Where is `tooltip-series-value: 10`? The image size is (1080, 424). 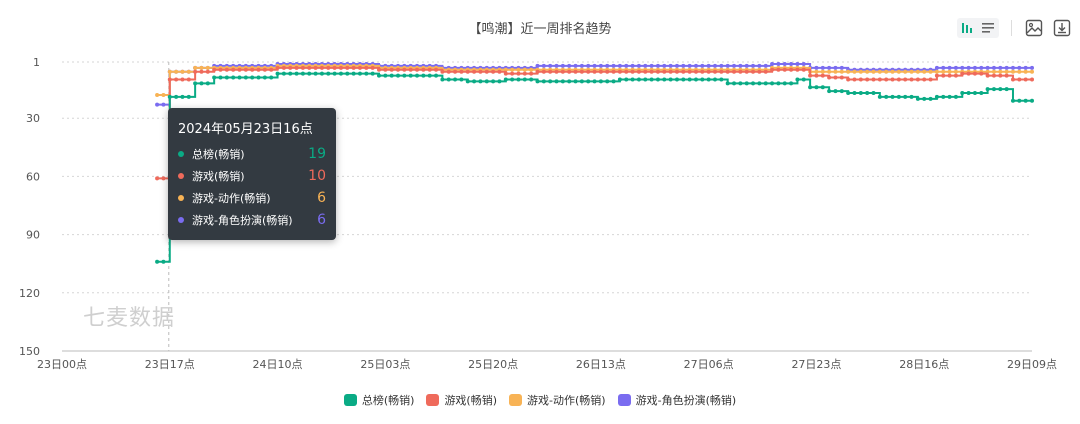
tooltip-series-value: 10 is located at coordinates (317, 176).